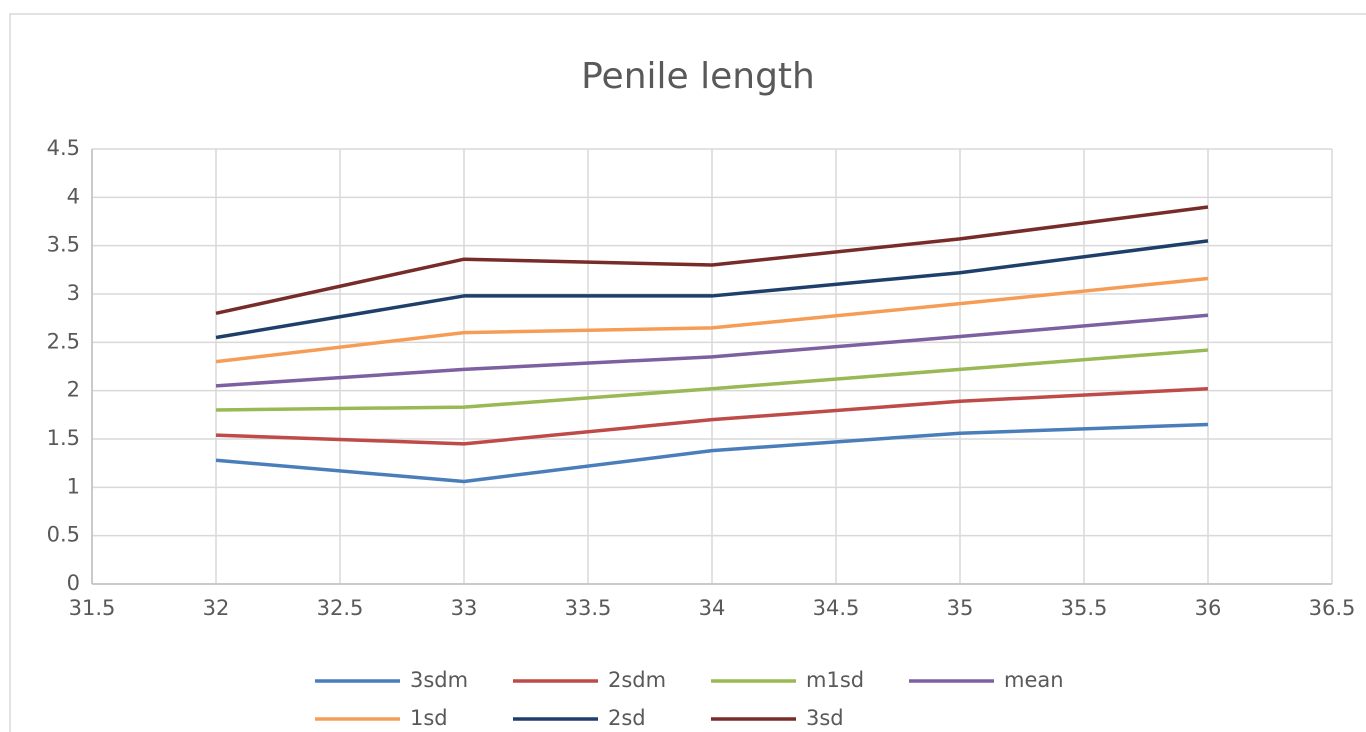 The height and width of the screenshot is (732, 1366). Describe the element at coordinates (73, 390) in the screenshot. I see `y-tick-label: 2` at that location.